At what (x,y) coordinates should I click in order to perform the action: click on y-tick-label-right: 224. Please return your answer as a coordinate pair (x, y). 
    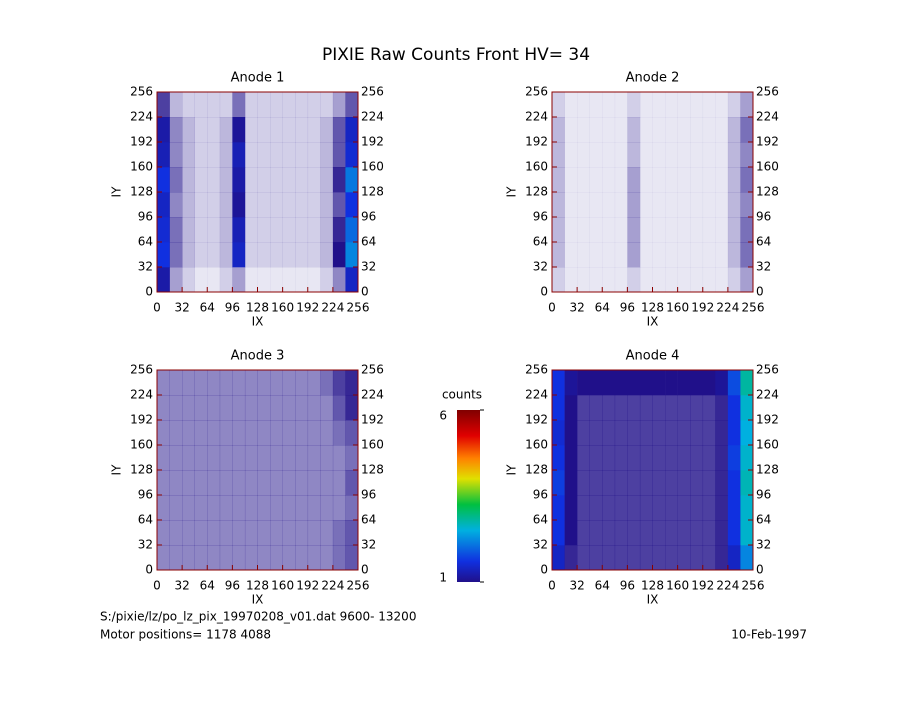
    Looking at the image, I should click on (767, 117).